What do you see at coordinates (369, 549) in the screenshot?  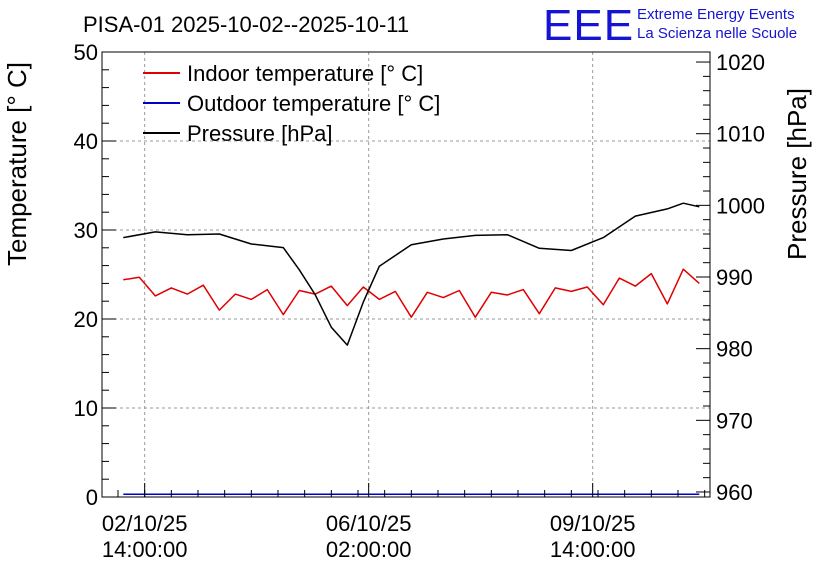 I see `x-tick-time: 02:00:00` at bounding box center [369, 549].